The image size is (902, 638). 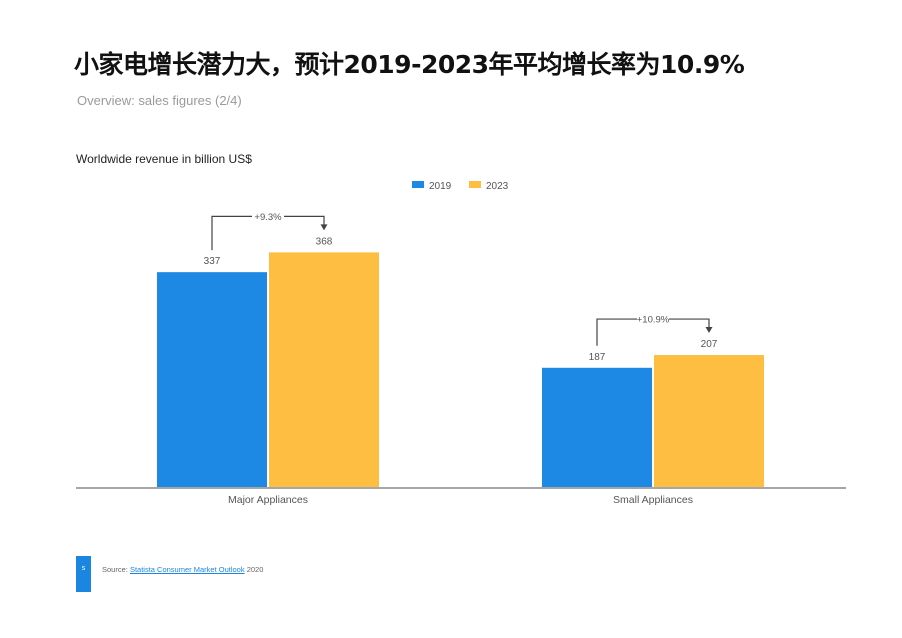 I want to click on category-label: Small Appliances, so click(x=653, y=500).